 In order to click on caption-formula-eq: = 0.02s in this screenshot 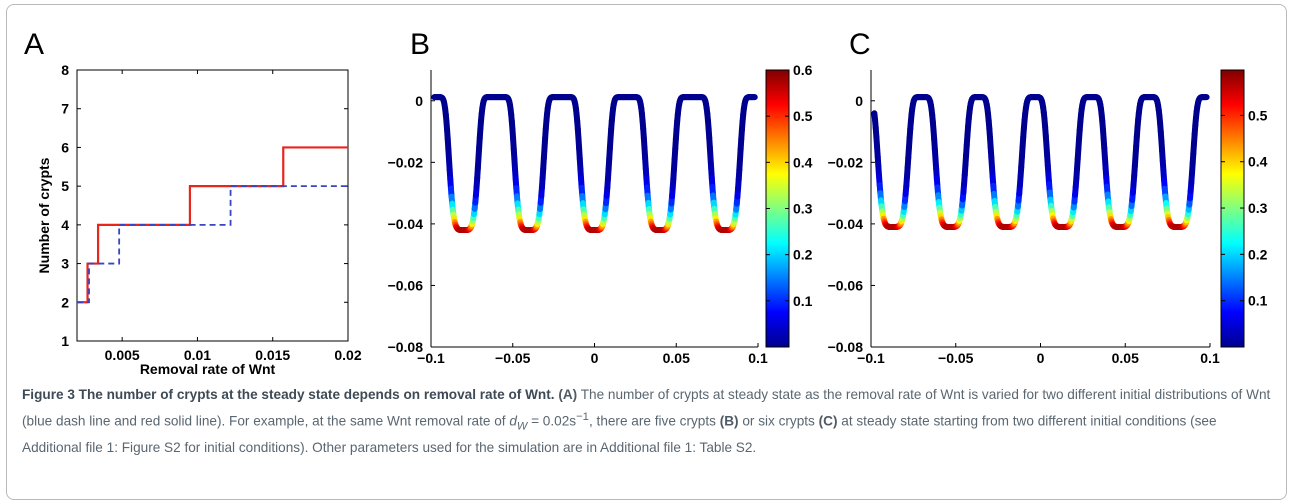, I will do `click(552, 421)`.